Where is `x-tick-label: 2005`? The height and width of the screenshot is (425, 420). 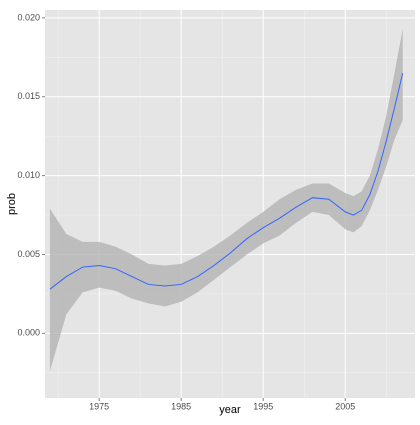 x-tick-label: 2005 is located at coordinates (345, 406).